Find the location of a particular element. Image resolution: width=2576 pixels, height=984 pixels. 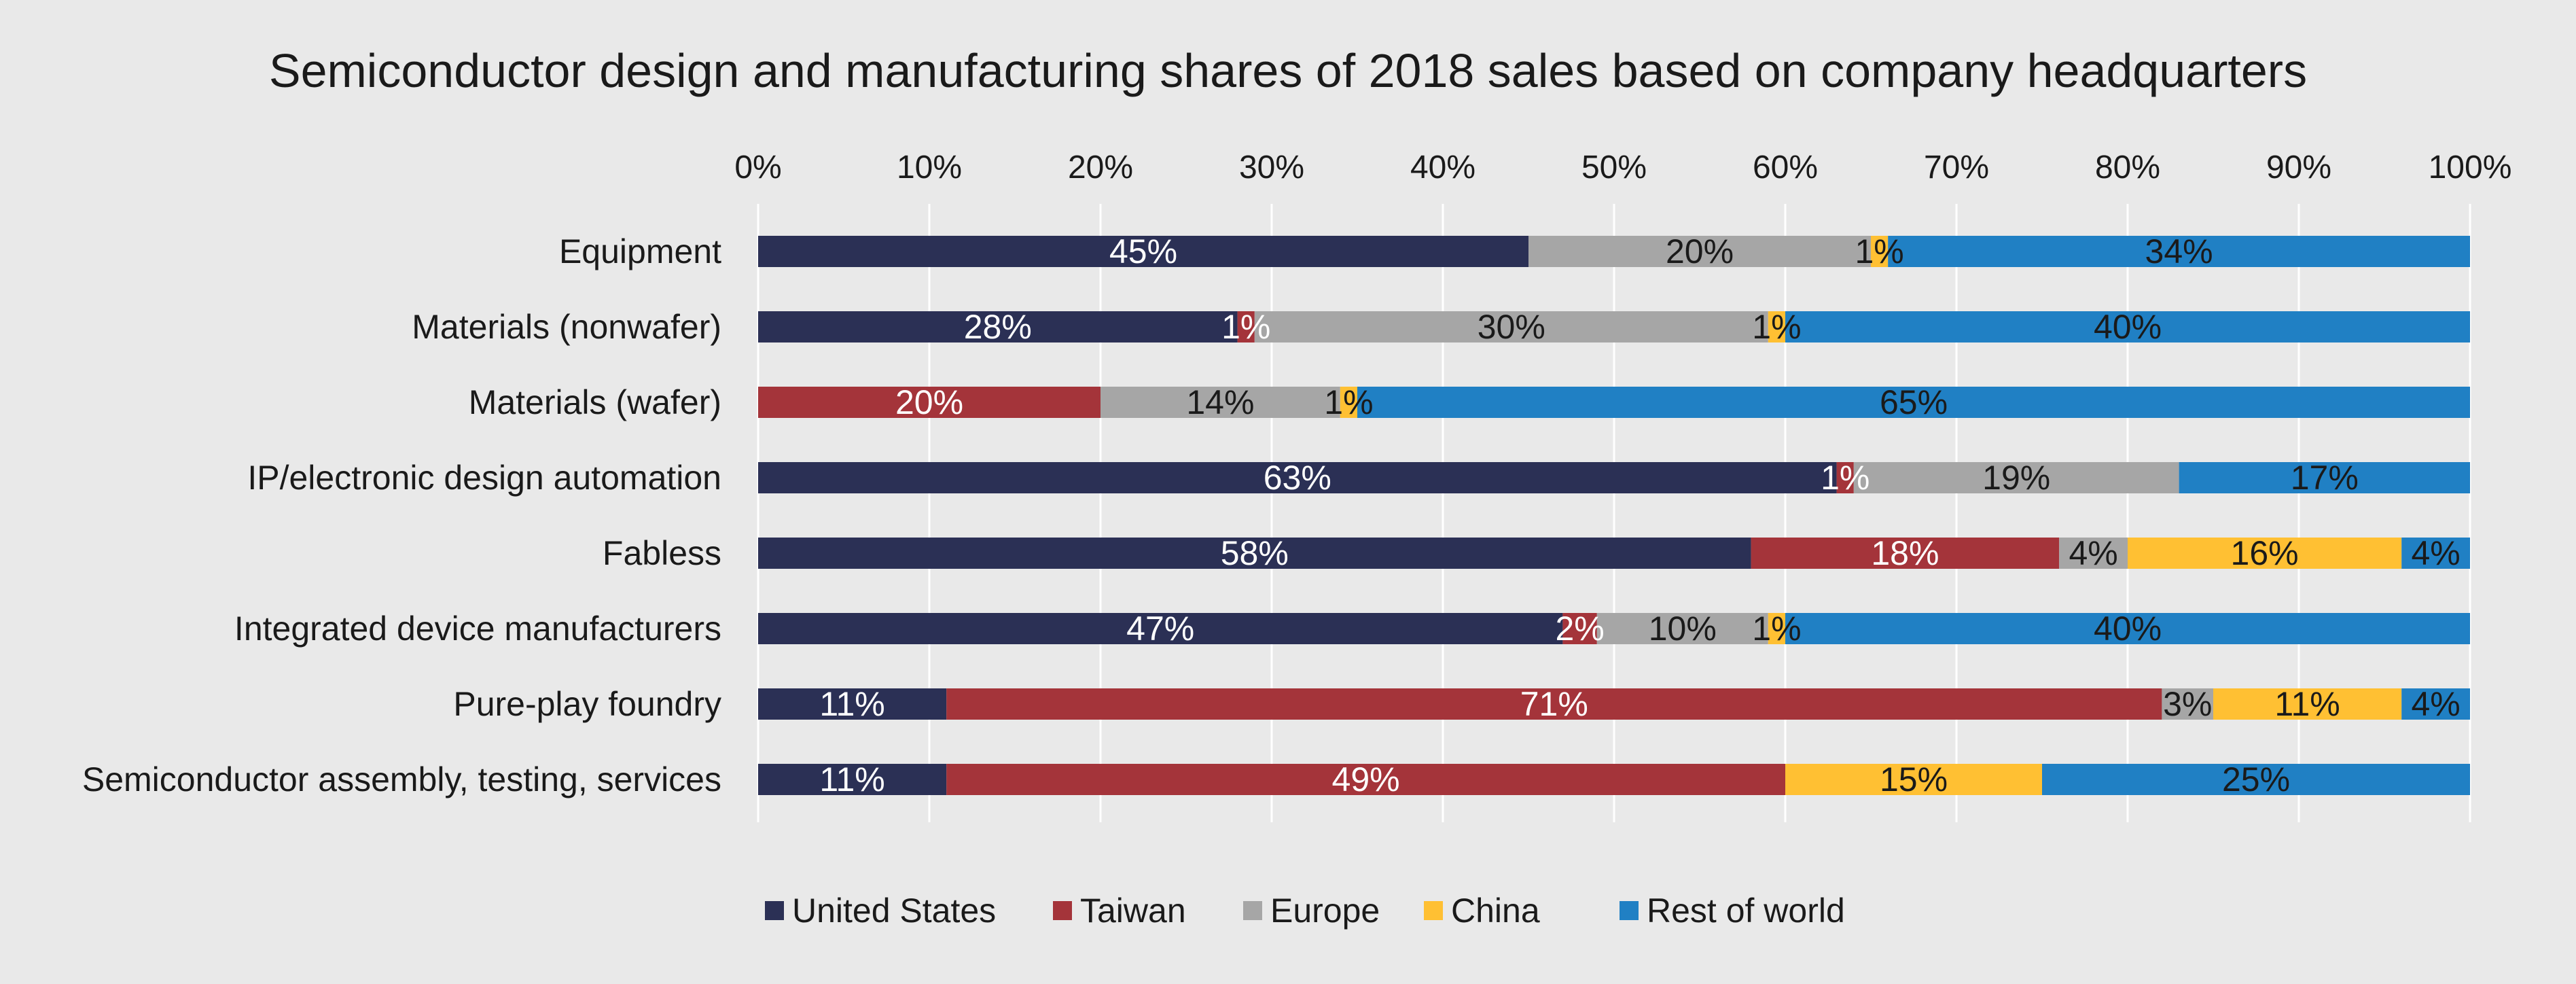

data-label: 14% is located at coordinates (1220, 402).